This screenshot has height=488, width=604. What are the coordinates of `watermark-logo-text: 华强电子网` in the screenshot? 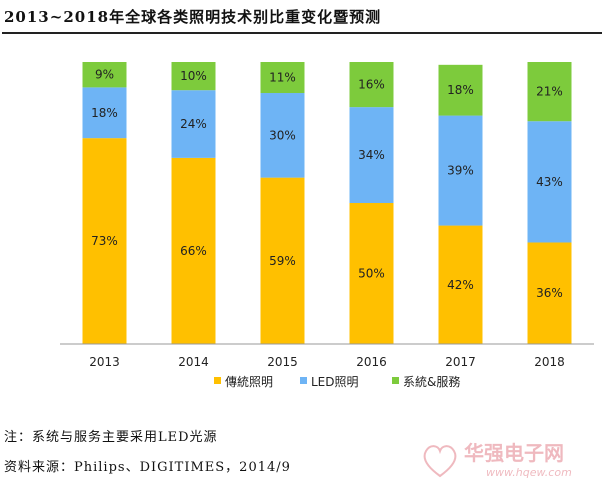 It's located at (514, 453).